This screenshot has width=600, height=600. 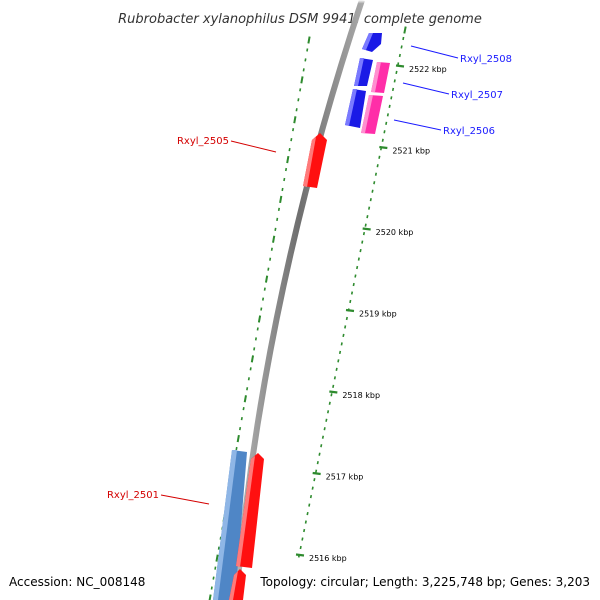 What do you see at coordinates (309, 162) in the screenshot?
I see `gene-rxyl-2505-highlight` at bounding box center [309, 162].